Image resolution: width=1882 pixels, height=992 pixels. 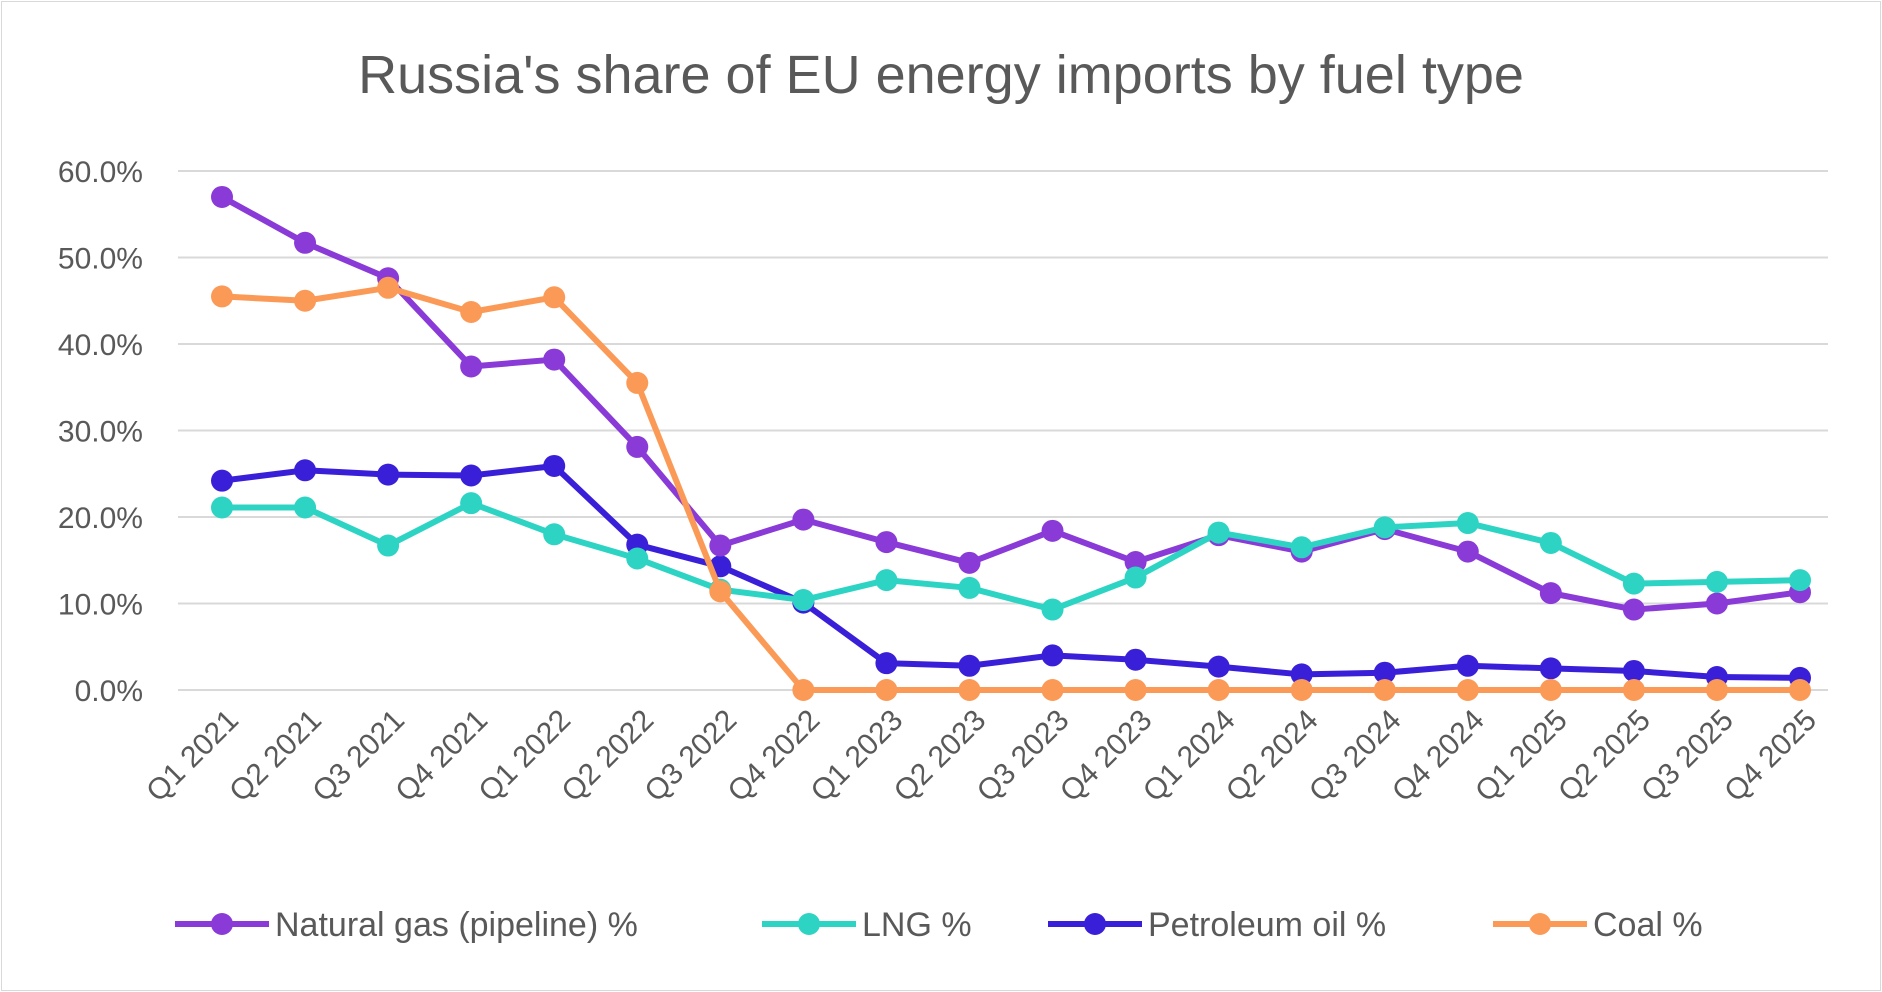 What do you see at coordinates (691, 756) in the screenshot?
I see `x-tick-label: Q3 2022` at bounding box center [691, 756].